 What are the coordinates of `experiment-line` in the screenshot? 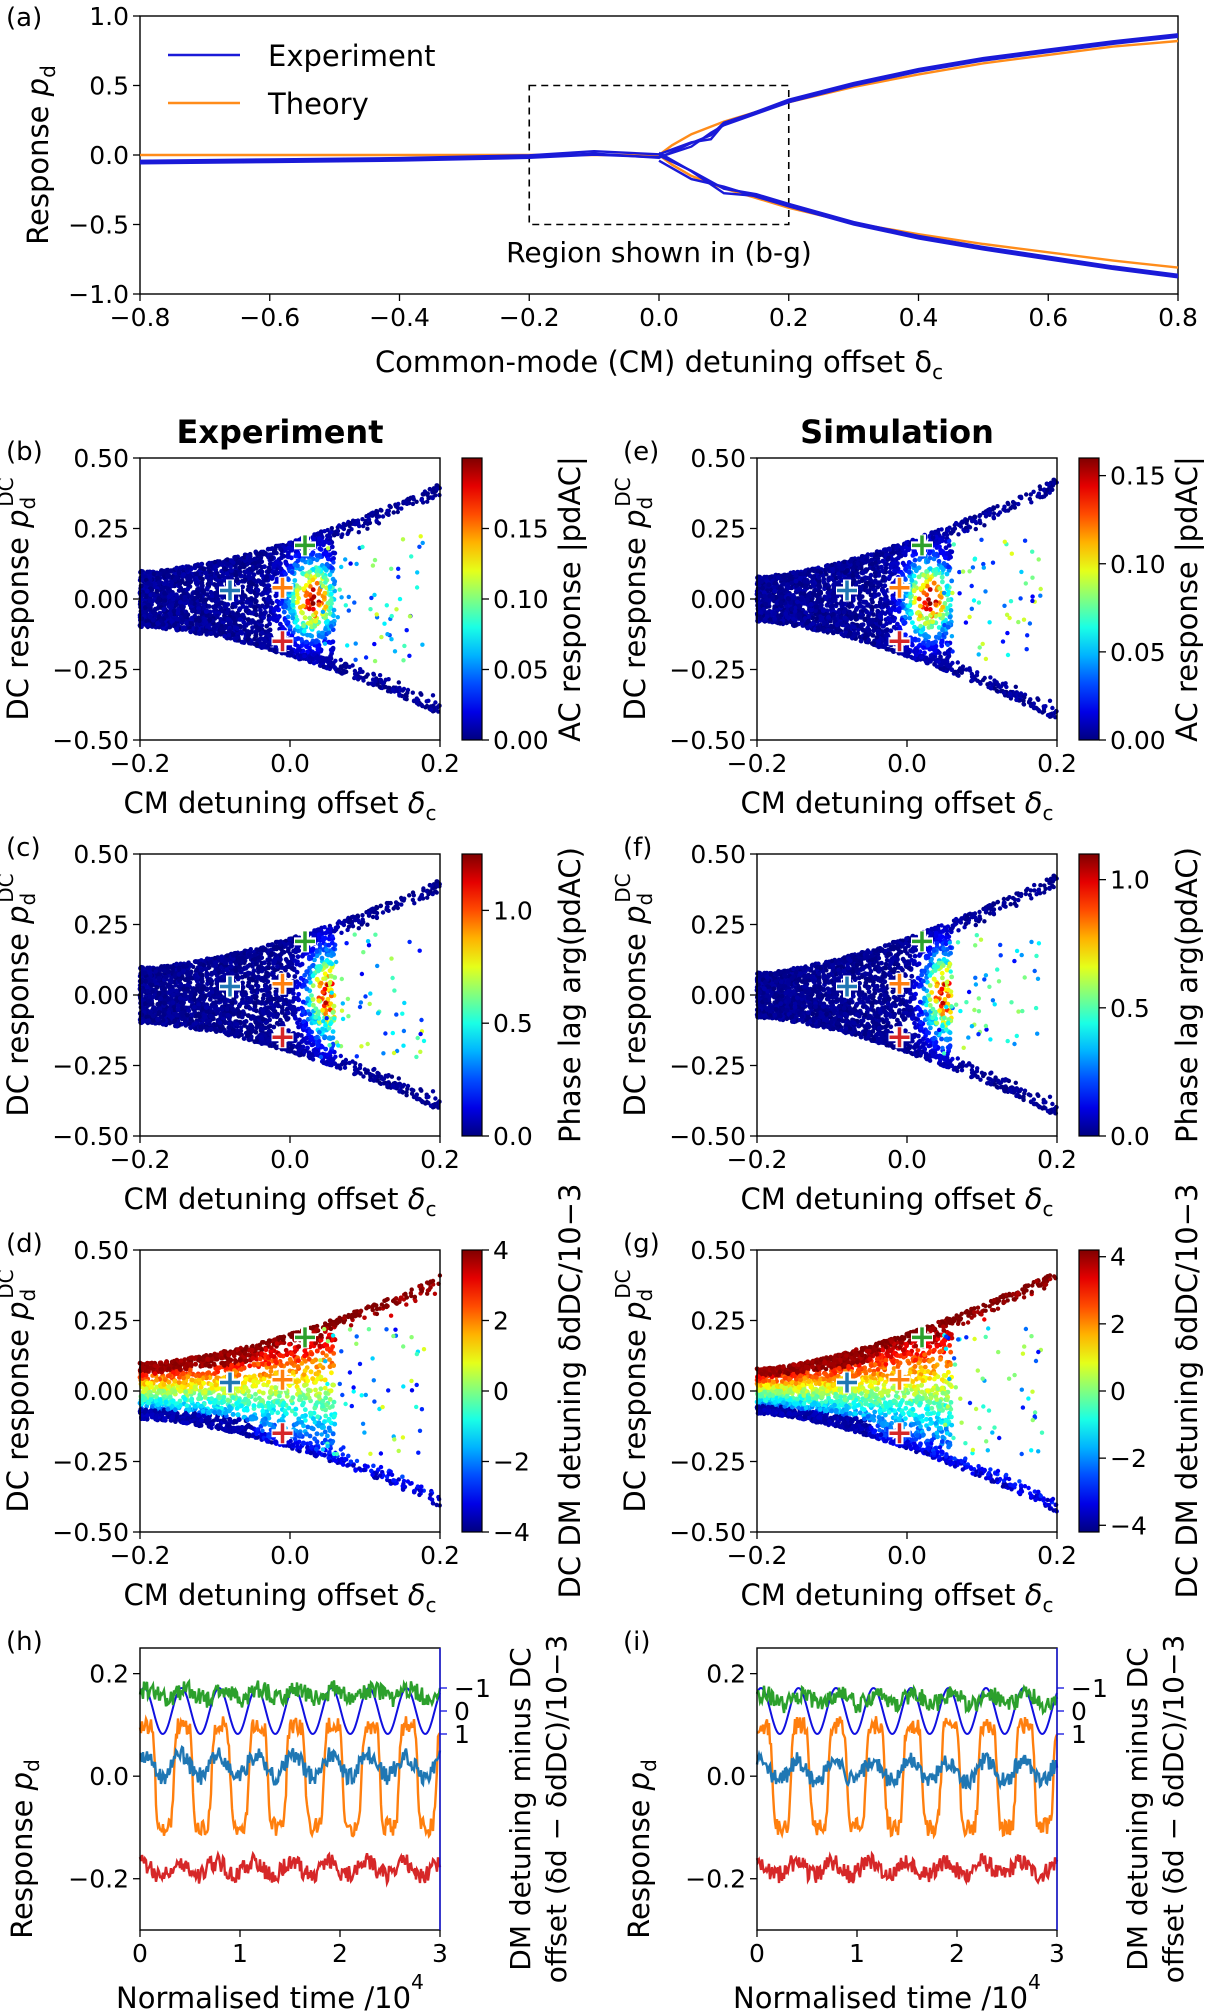 It's located at (659, 99).